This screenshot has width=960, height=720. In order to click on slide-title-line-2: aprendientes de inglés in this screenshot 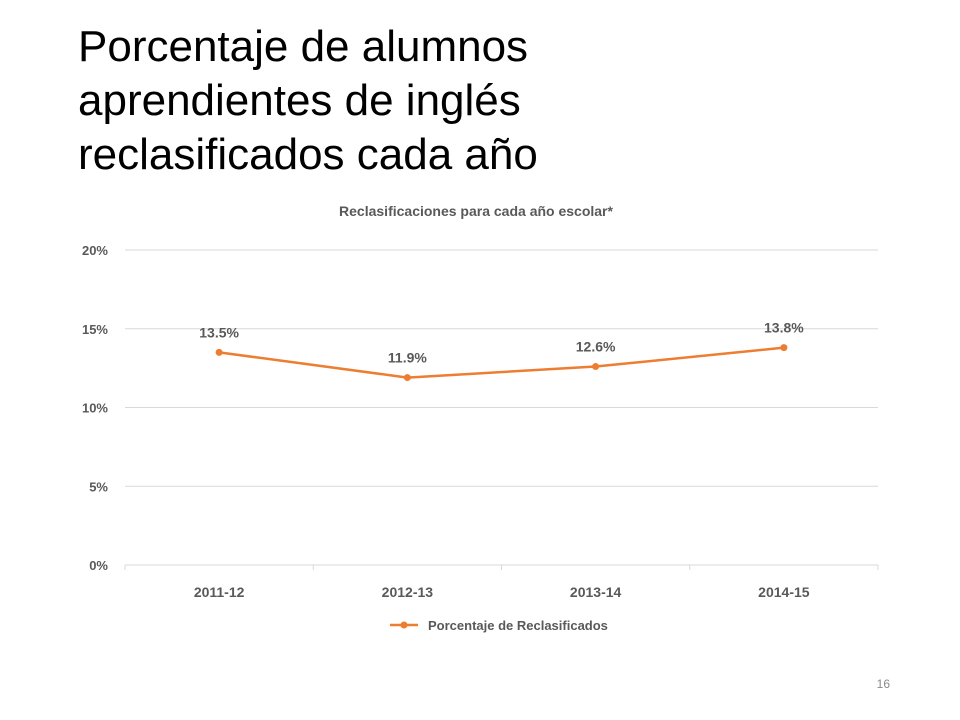, I will do `click(299, 100)`.